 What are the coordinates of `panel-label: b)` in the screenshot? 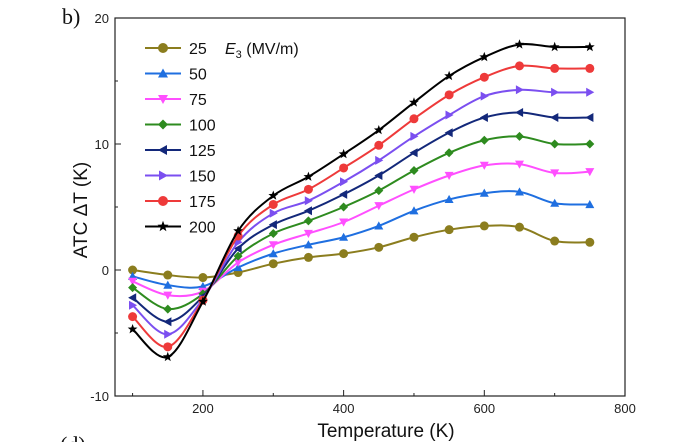 It's located at (71, 16).